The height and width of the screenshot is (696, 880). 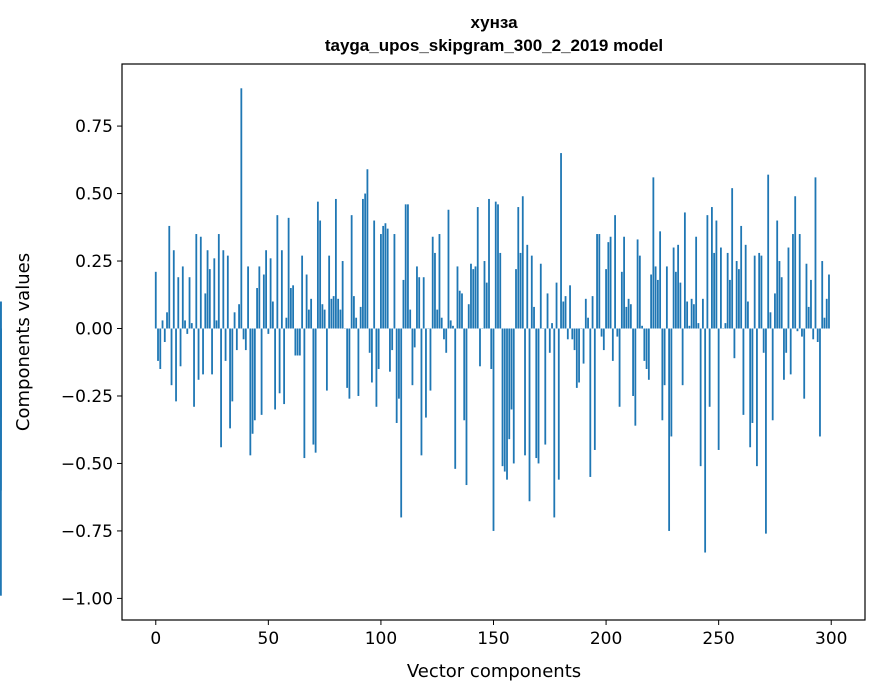 I want to click on x-tick-label: 50, so click(x=269, y=639).